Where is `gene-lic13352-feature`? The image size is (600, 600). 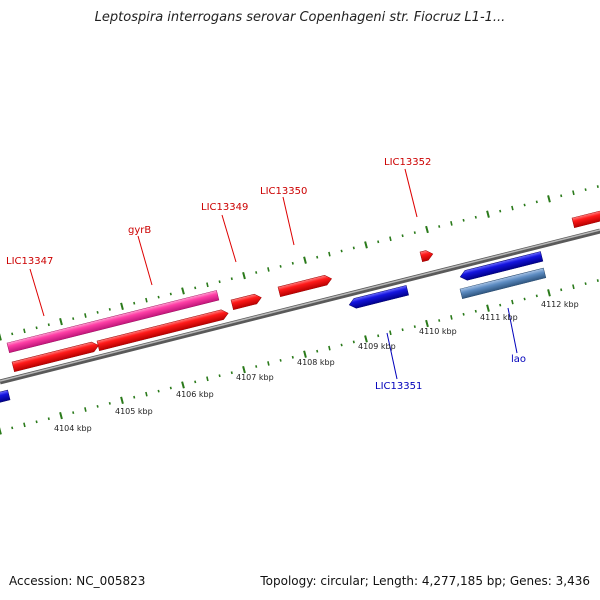 gene-lic13352-feature is located at coordinates (426, 256).